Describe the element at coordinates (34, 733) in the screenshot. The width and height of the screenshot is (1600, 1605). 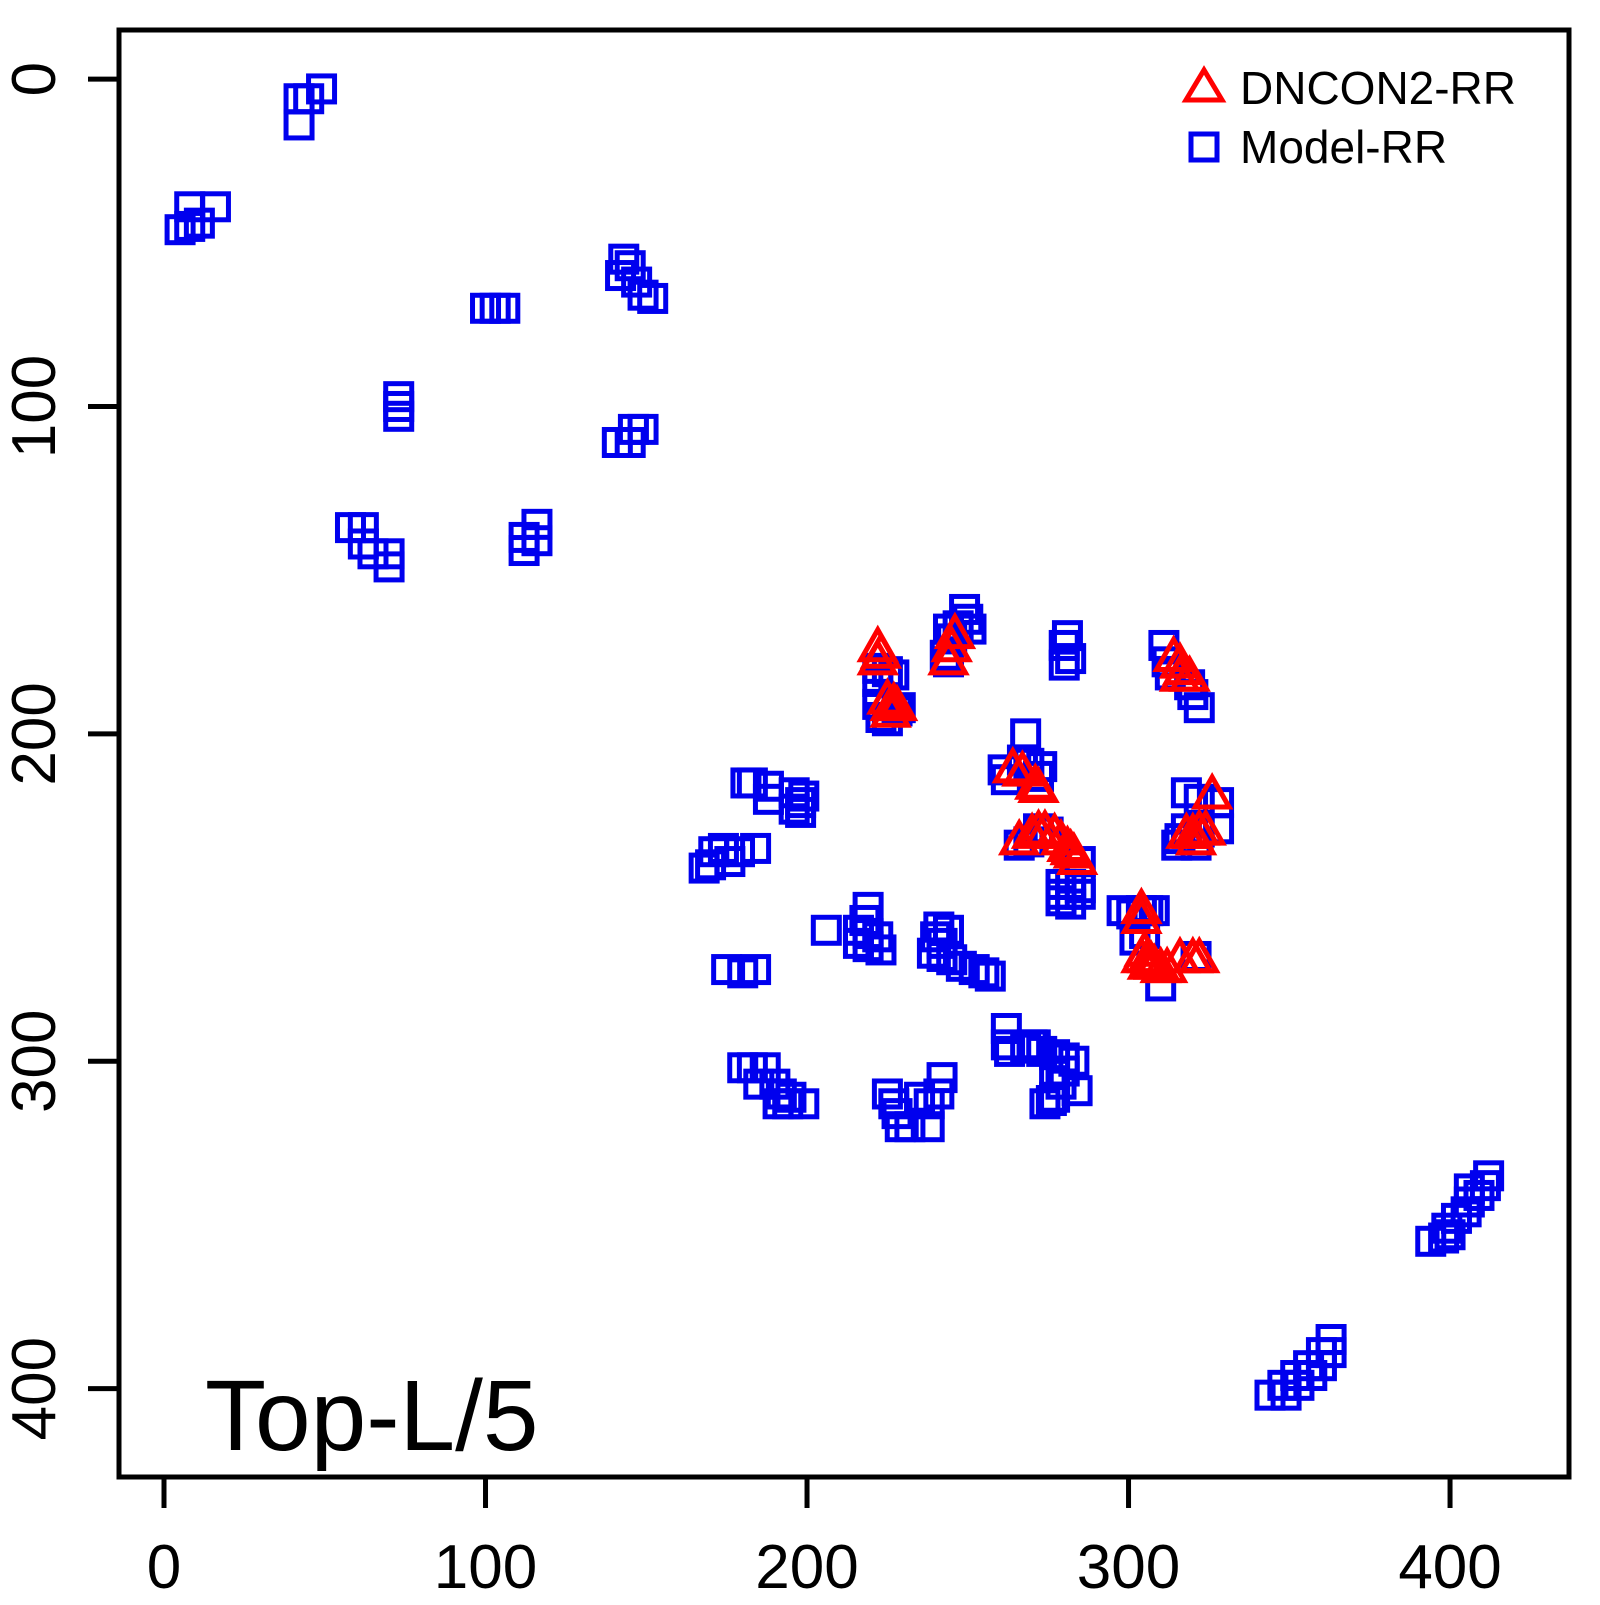
I see `y-tick-label: 200` at that location.